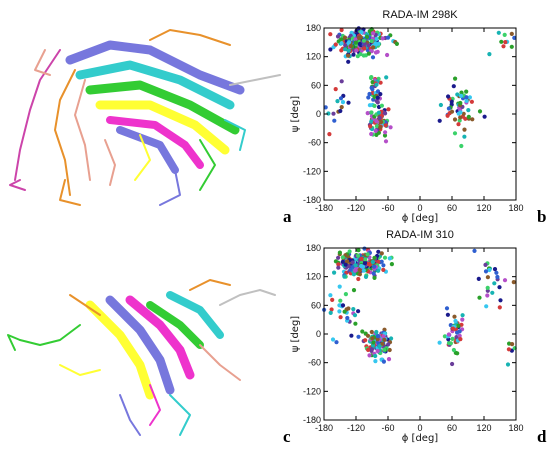 The image size is (550, 449). What do you see at coordinates (295, 334) in the screenshot?
I see `y-axis-label: ψ [deg]` at bounding box center [295, 334].